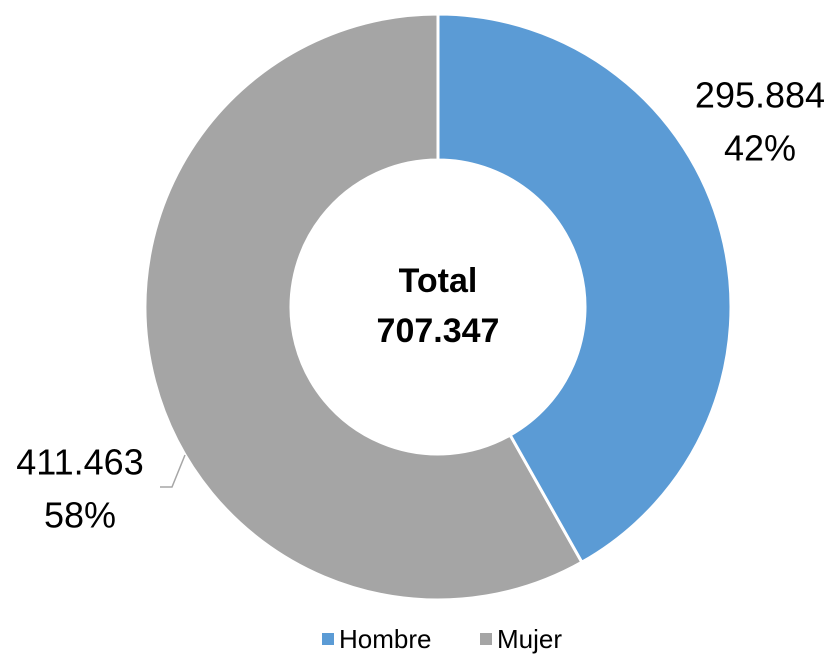  Describe the element at coordinates (438, 331) in the screenshot. I see `center-total: 707.347` at that location.